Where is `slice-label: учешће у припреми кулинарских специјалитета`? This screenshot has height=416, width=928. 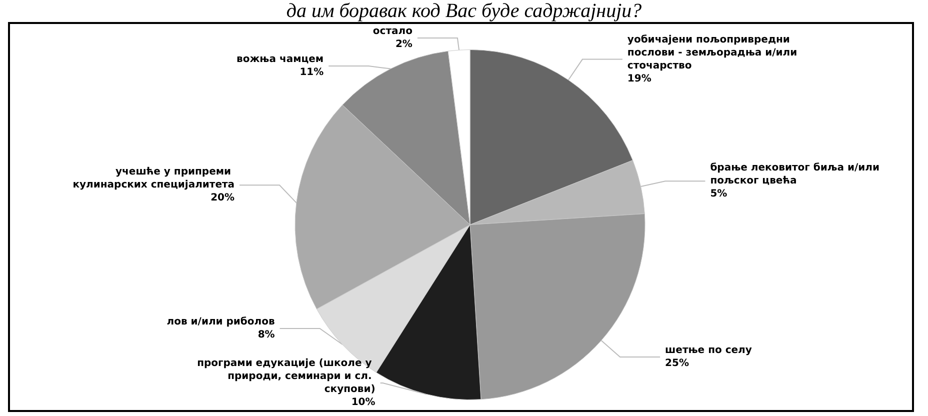
slice-label: учешће у припреми кулинарских специјалитета is located at coordinates (153, 178).